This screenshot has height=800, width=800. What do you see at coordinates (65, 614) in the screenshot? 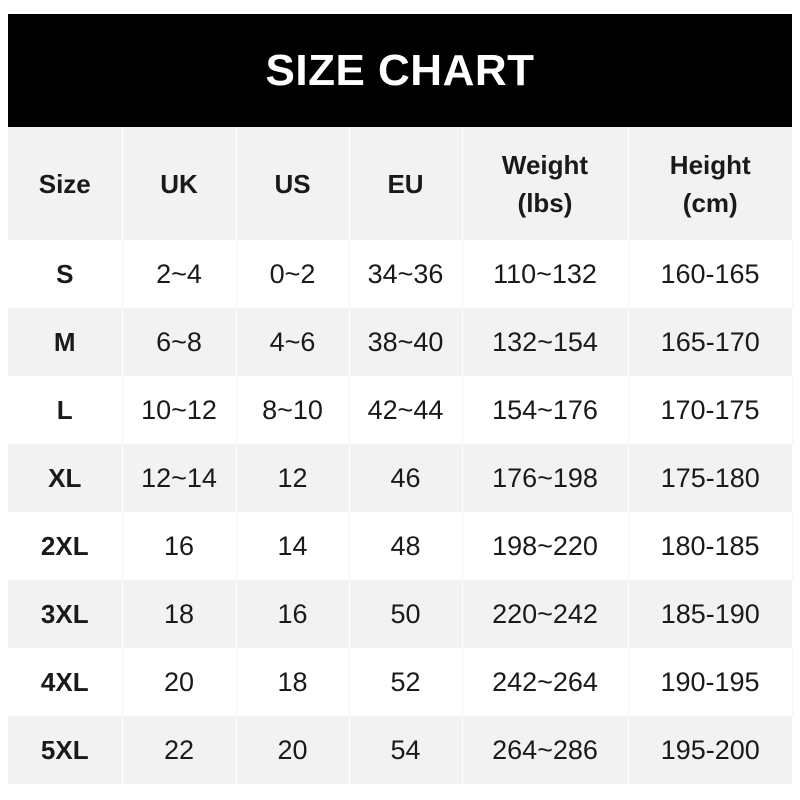
I see `cell-size: 3XL` at bounding box center [65, 614].